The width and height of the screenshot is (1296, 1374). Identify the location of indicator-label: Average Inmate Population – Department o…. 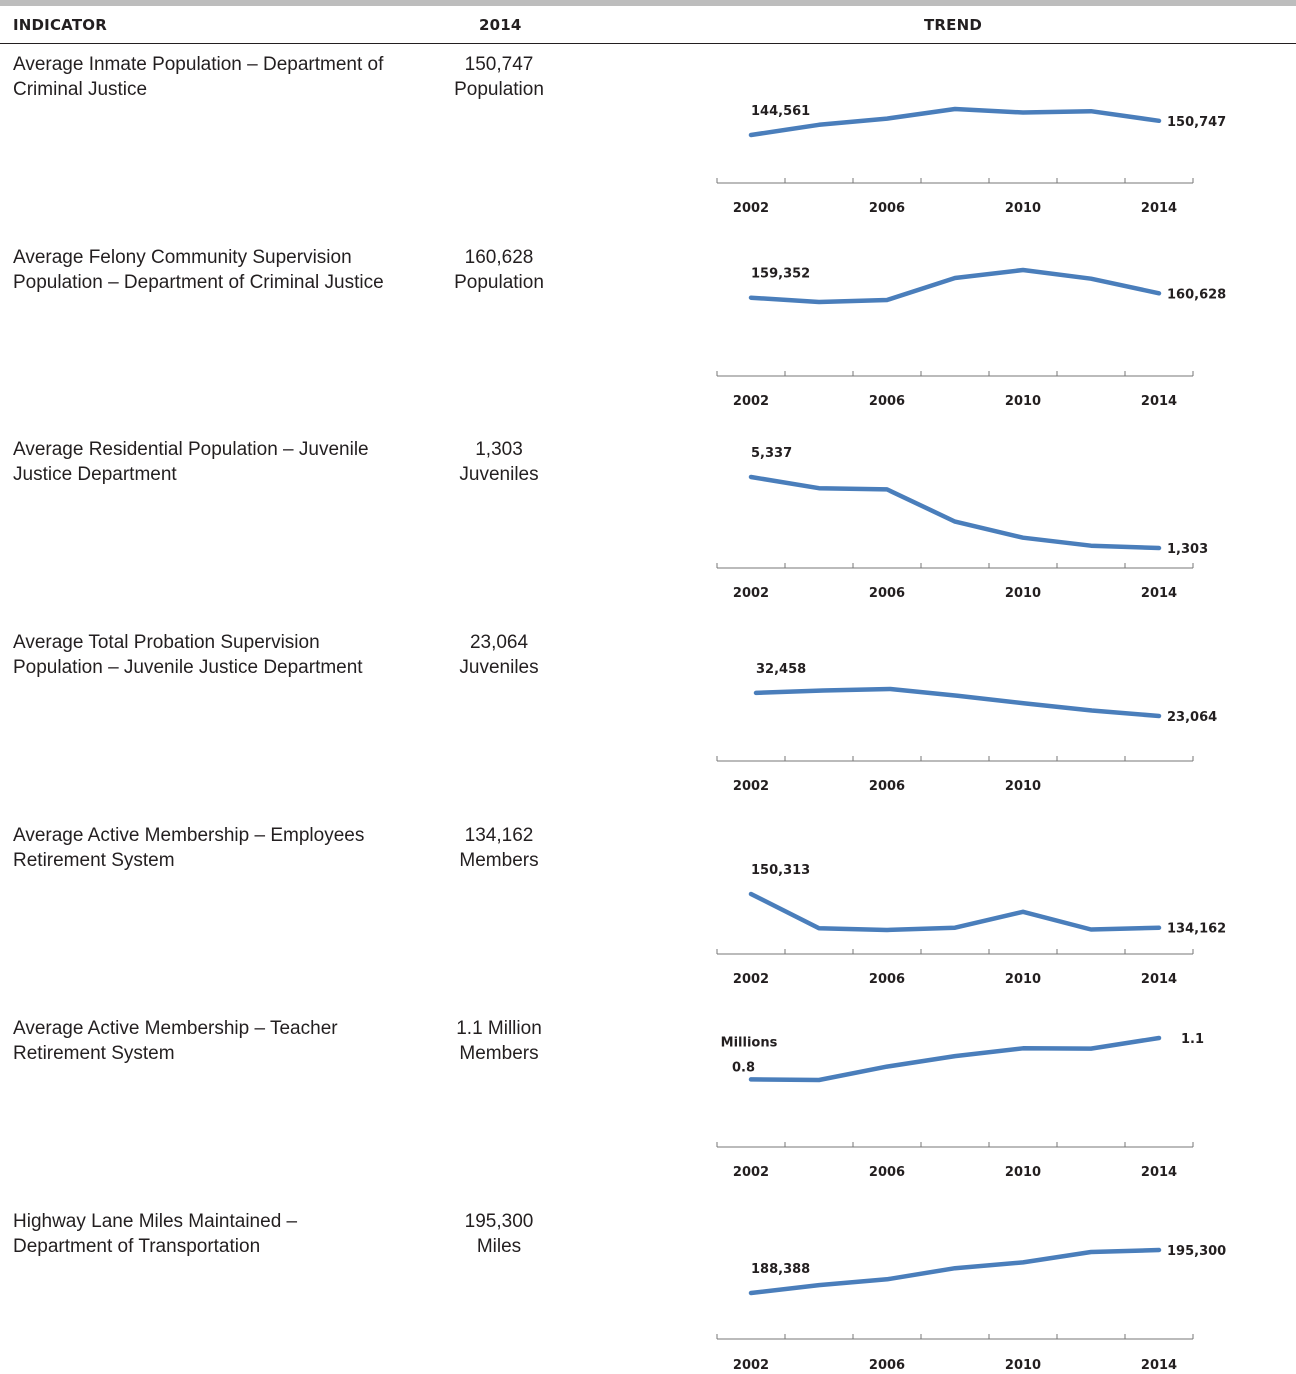
(198, 77).